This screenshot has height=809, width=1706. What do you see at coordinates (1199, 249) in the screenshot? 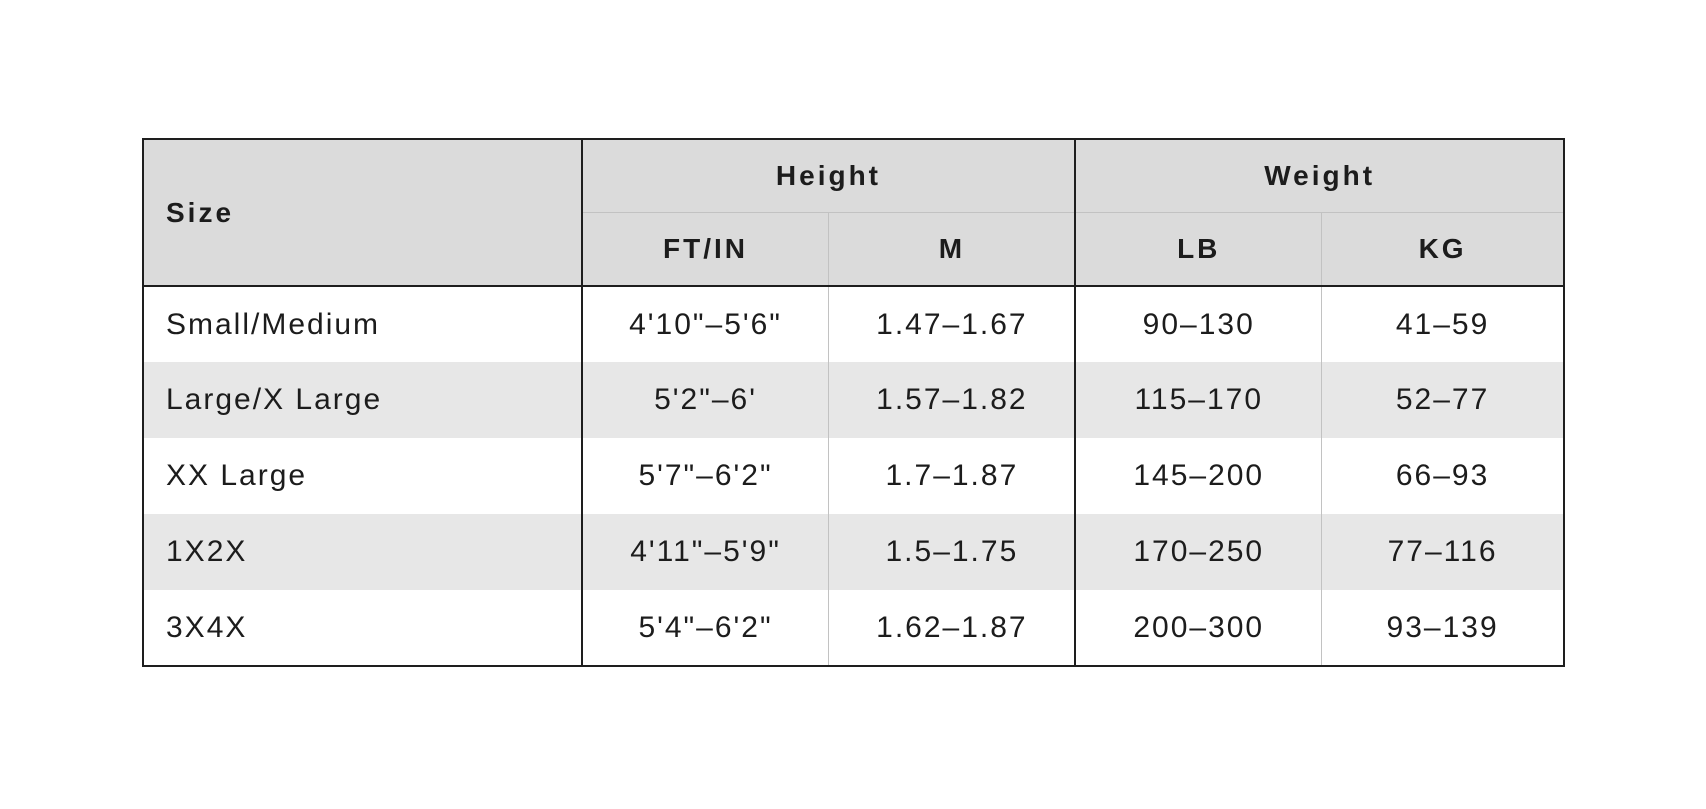
I see `column-header-lb: LB` at bounding box center [1199, 249].